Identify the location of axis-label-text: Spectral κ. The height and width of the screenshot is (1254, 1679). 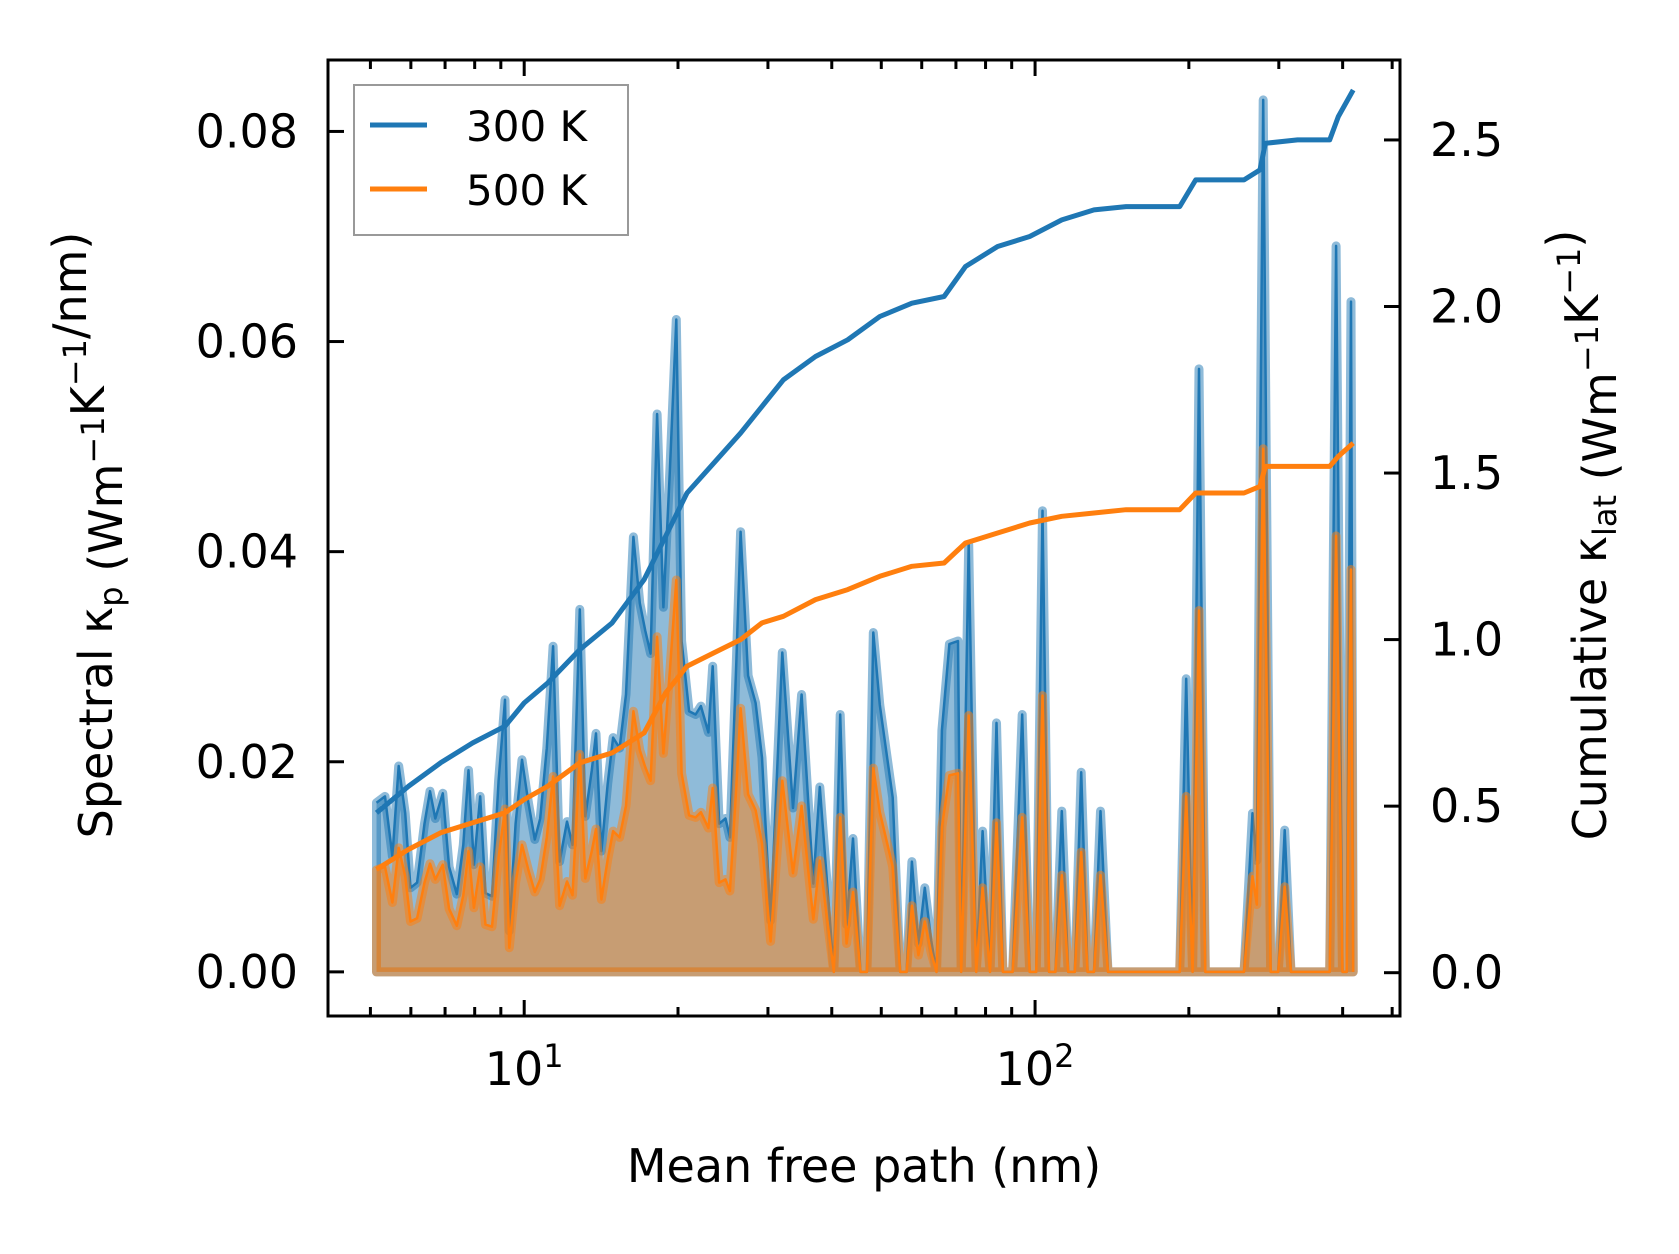
(96, 723).